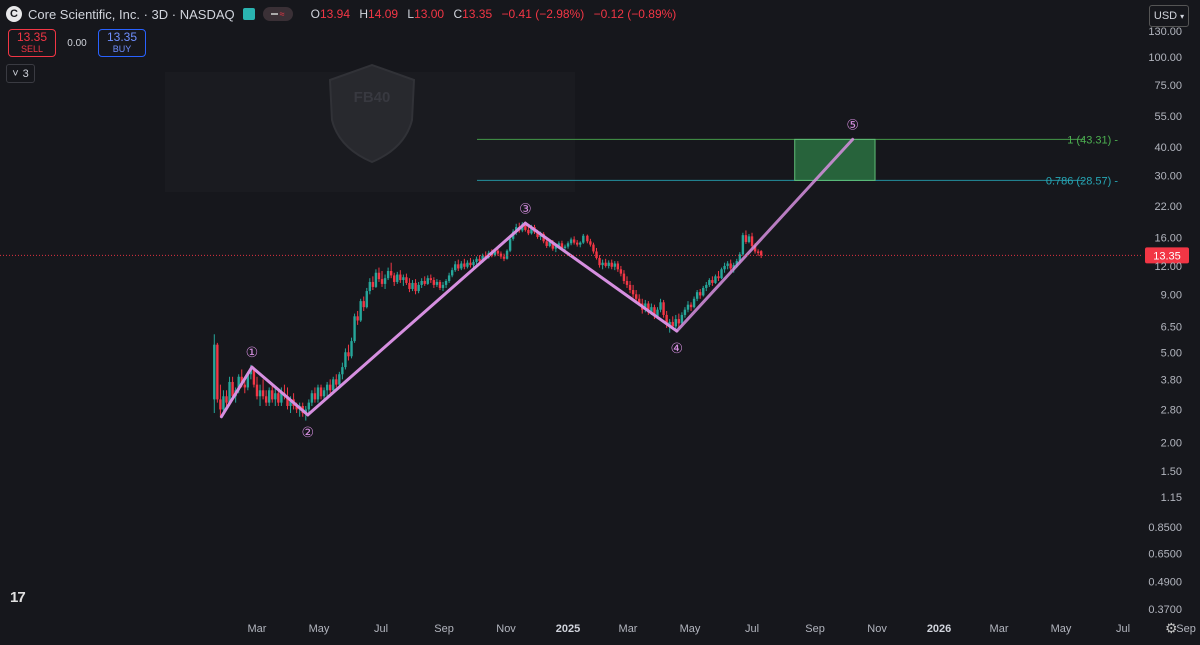  I want to click on gear-icon: ⚙, so click(1171, 628).